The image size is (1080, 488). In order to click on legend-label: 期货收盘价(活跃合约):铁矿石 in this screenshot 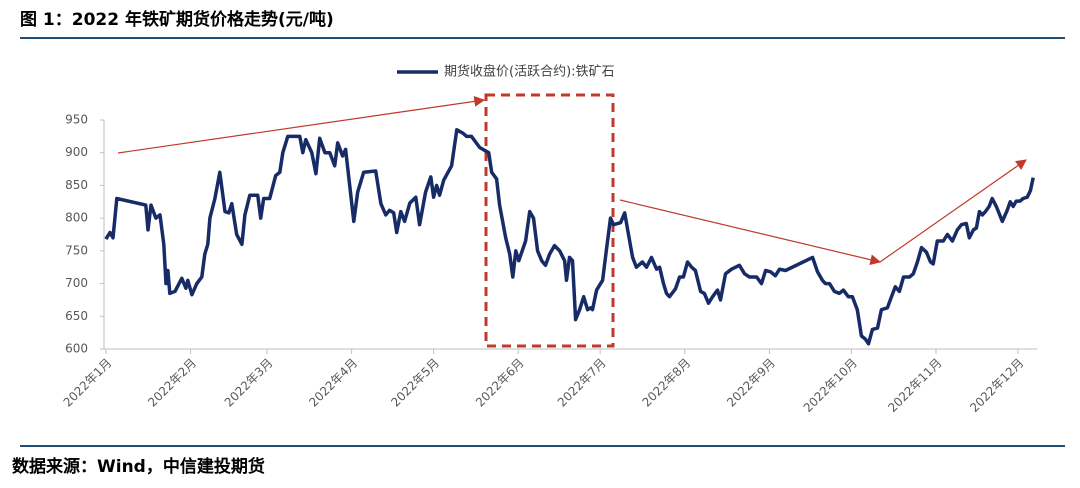, I will do `click(529, 72)`.